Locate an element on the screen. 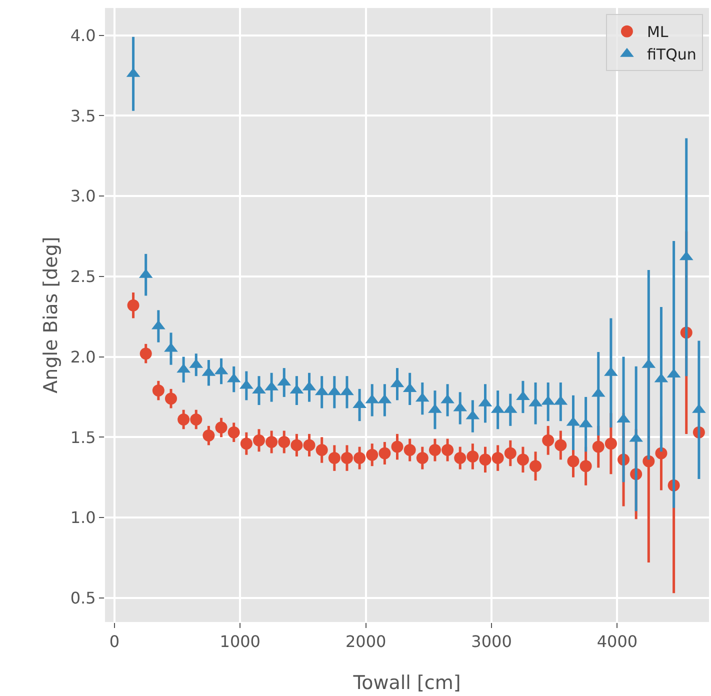 This screenshot has width=711, height=696. y-tick-label: 3.5 is located at coordinates (83, 116).